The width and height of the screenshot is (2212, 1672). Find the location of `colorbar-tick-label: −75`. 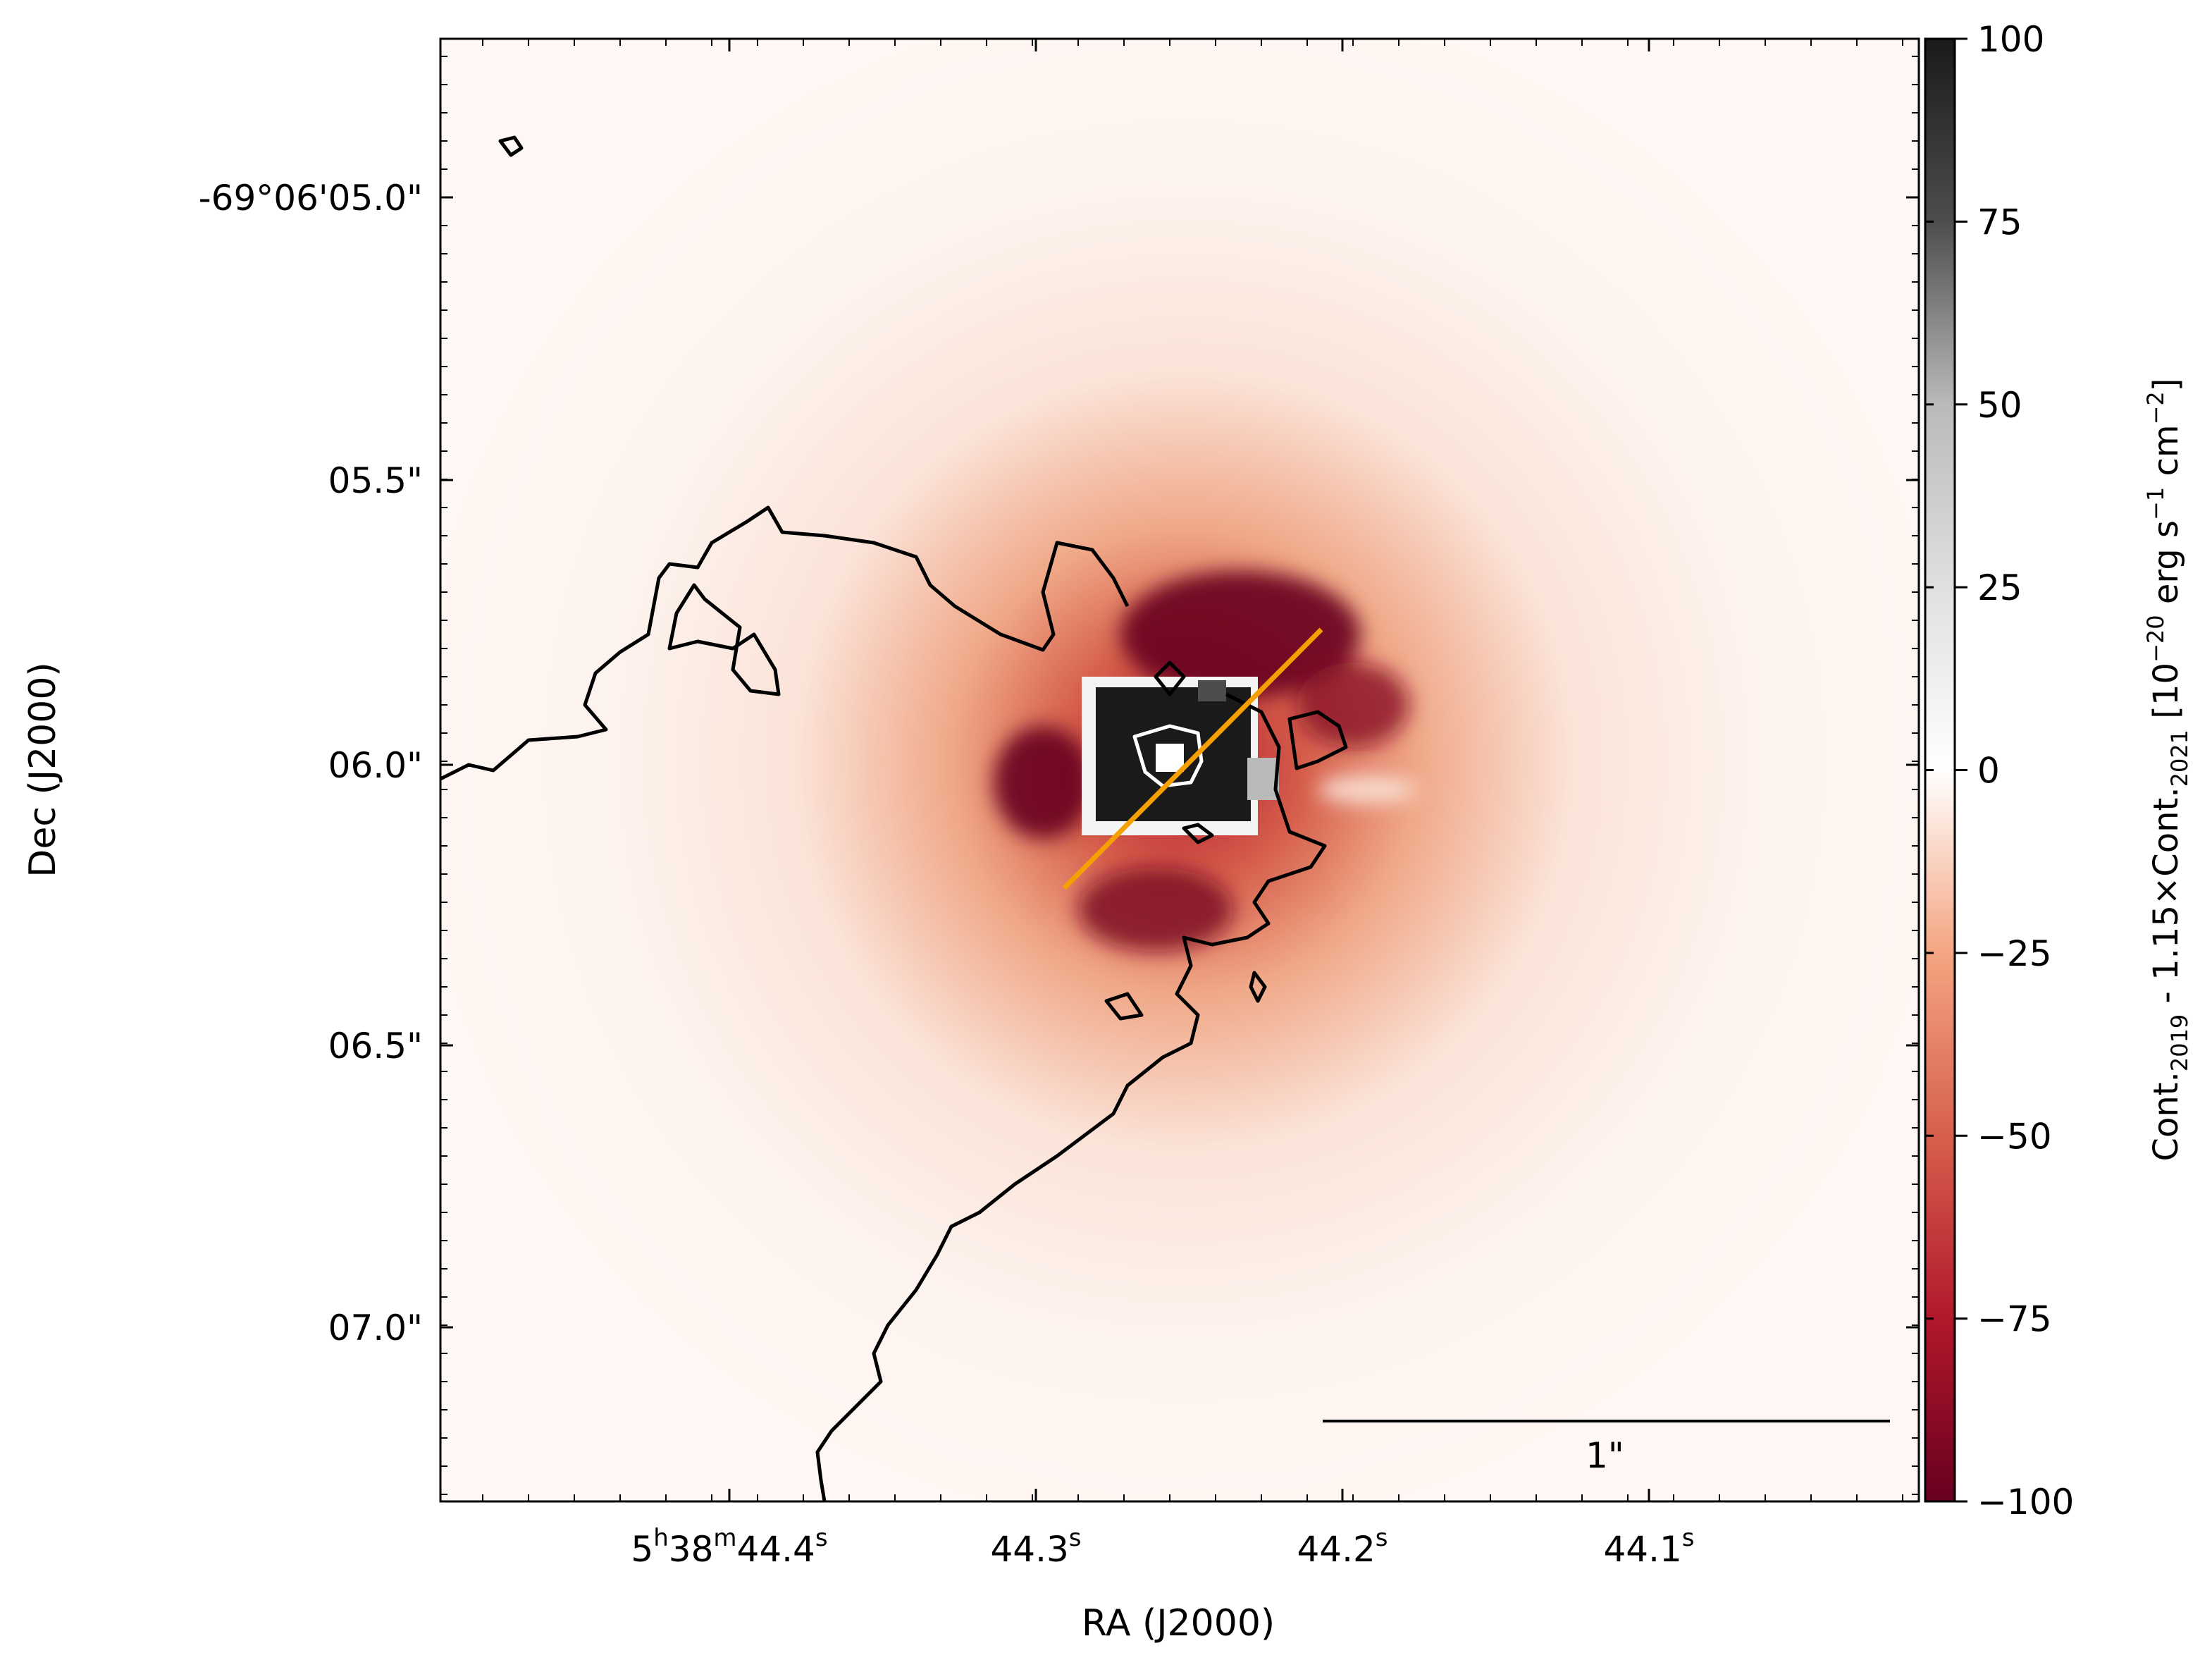

colorbar-tick-label: −75 is located at coordinates (2014, 1319).